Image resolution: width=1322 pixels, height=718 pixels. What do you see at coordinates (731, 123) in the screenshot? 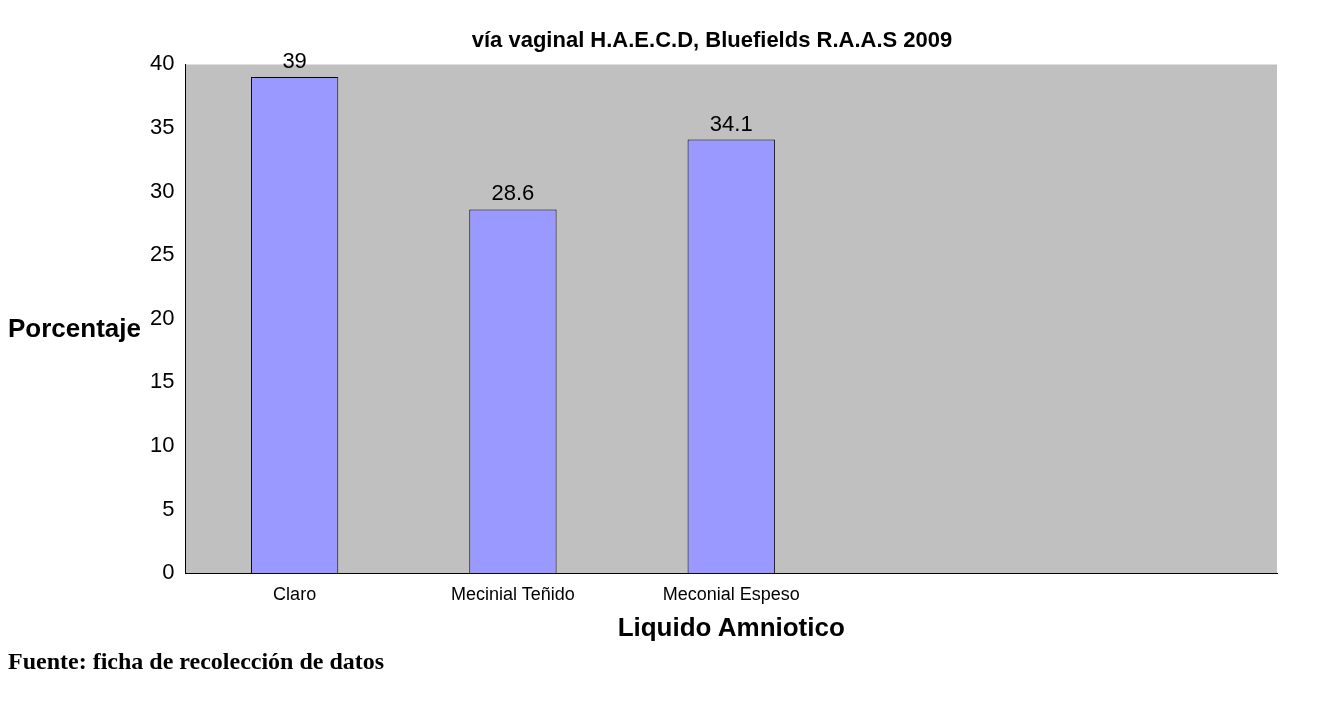
I see `data-label: 34.1` at bounding box center [731, 123].